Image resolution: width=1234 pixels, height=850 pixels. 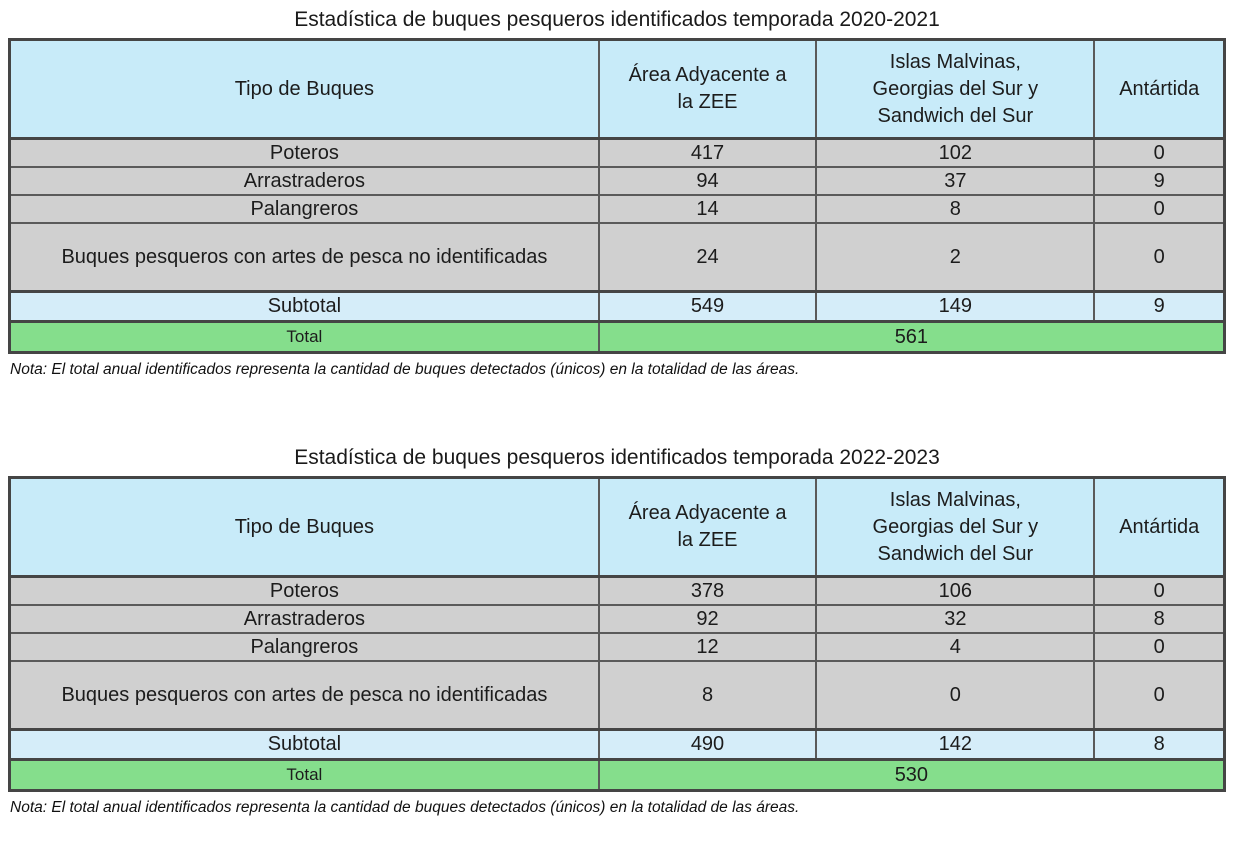 What do you see at coordinates (1159, 306) in the screenshot?
I see `subtotal-value: 9` at bounding box center [1159, 306].